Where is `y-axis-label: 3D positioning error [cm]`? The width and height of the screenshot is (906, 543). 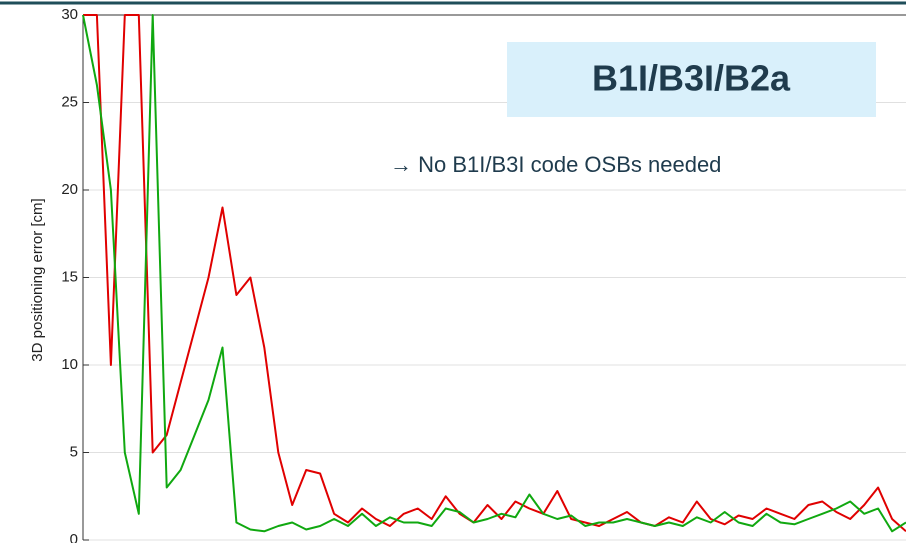 y-axis-label: 3D positioning error [cm] is located at coordinates (37, 279).